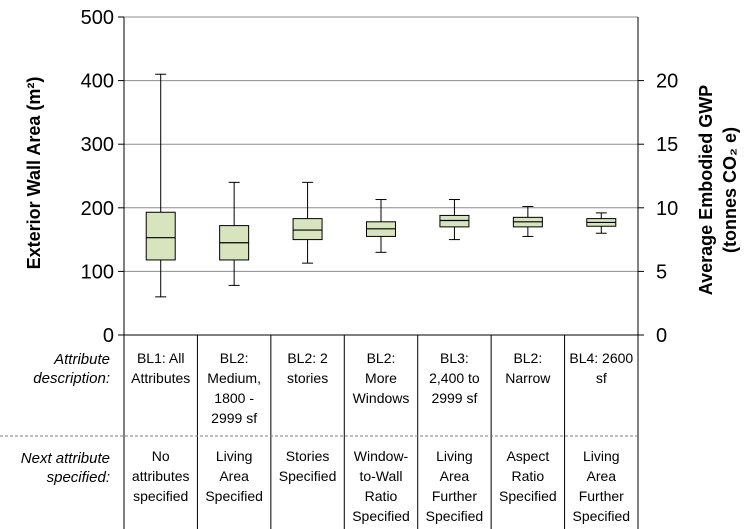 This screenshot has width=750, height=529. Describe the element at coordinates (160, 358) in the screenshot. I see `attribute-description-cell: BL1: All` at that location.